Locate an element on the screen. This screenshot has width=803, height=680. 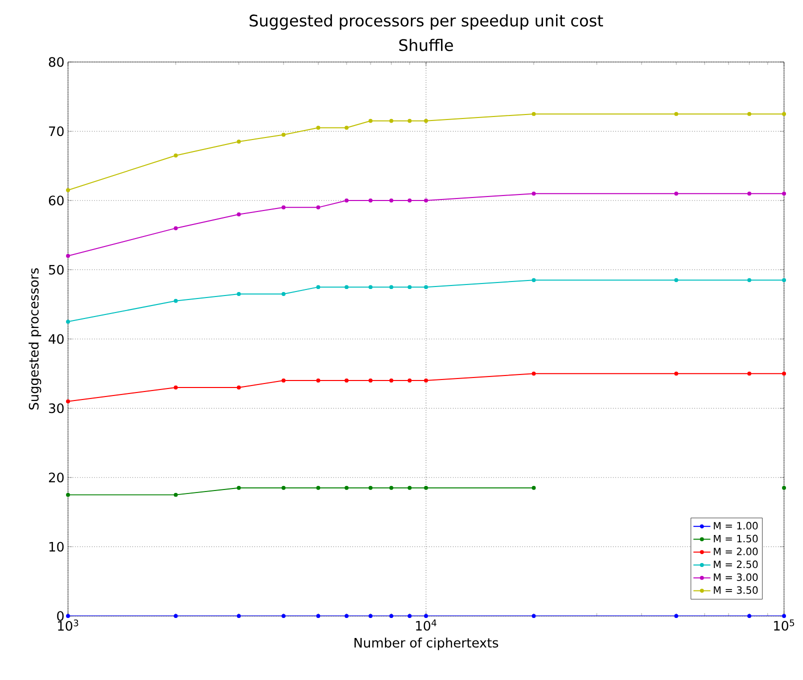
legend-label: M = 2.00 is located at coordinates (736, 552).